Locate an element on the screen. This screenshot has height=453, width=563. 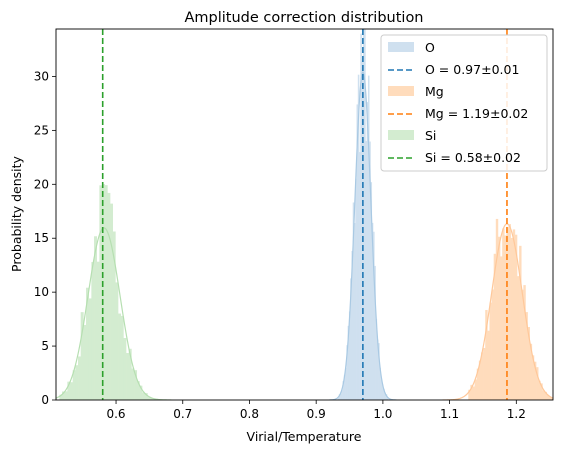
legend-label: Si is located at coordinates (430, 135).